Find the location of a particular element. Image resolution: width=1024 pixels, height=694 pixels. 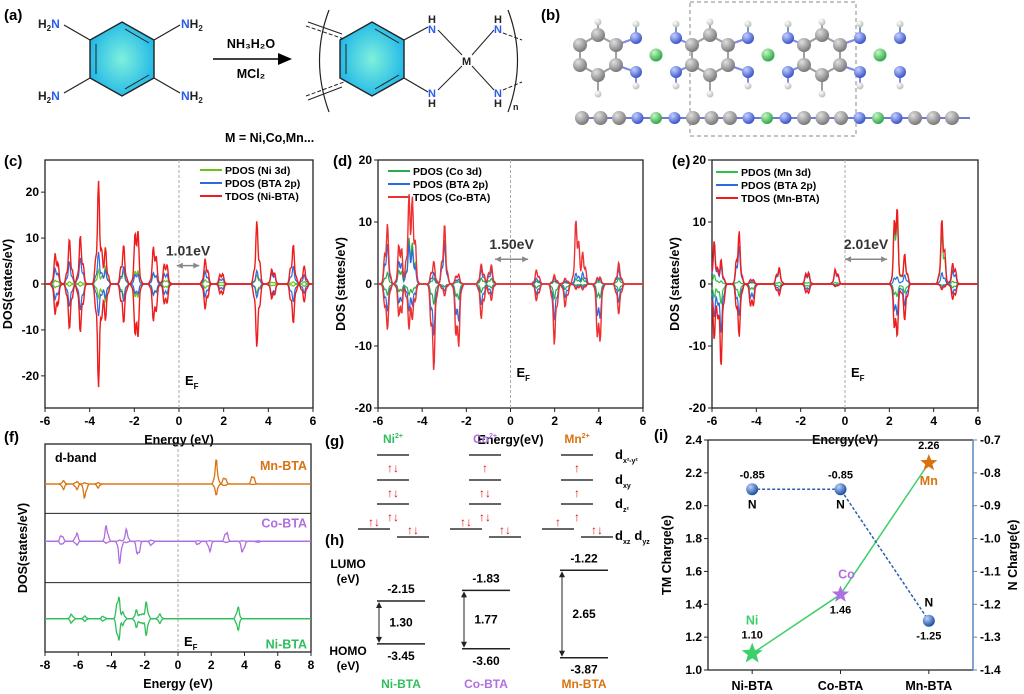

ion-label: Co2+ is located at coordinates (485, 439).